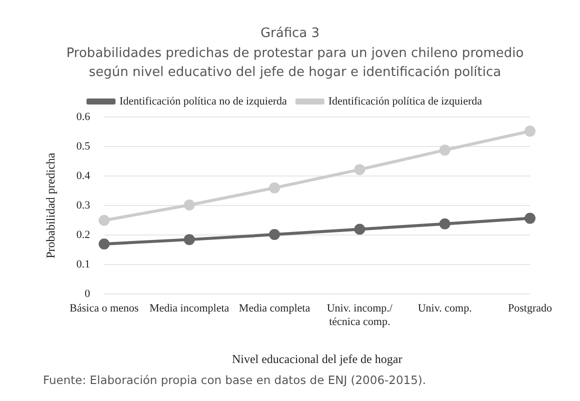 Image resolution: width=580 pixels, height=401 pixels. What do you see at coordinates (274, 308) in the screenshot?
I see `x-tick-label: Media completa` at bounding box center [274, 308].